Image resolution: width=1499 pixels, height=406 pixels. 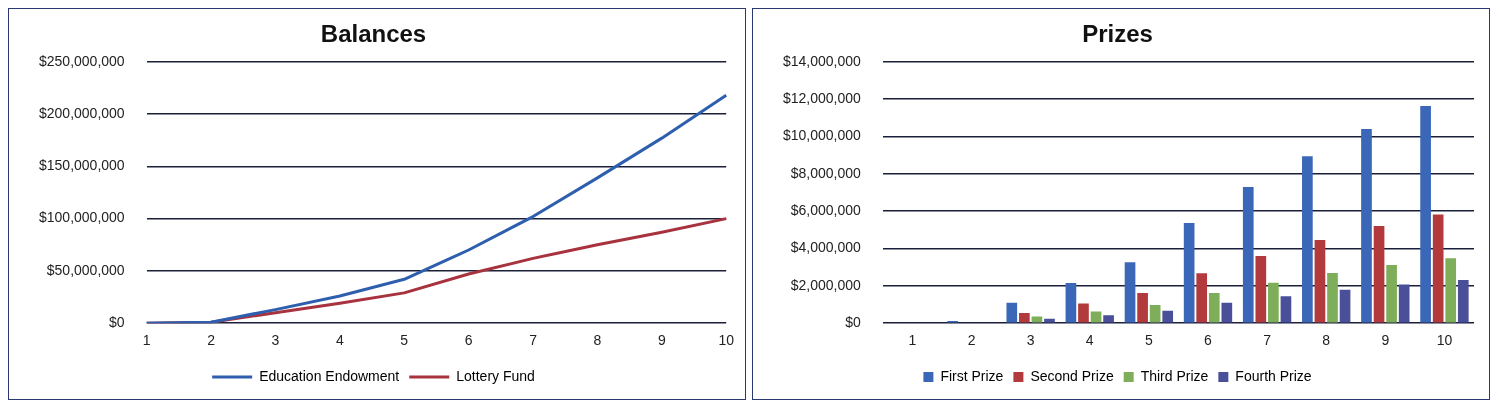 What do you see at coordinates (826, 284) in the screenshot?
I see `y-tick-label: $2,000,000` at bounding box center [826, 284].